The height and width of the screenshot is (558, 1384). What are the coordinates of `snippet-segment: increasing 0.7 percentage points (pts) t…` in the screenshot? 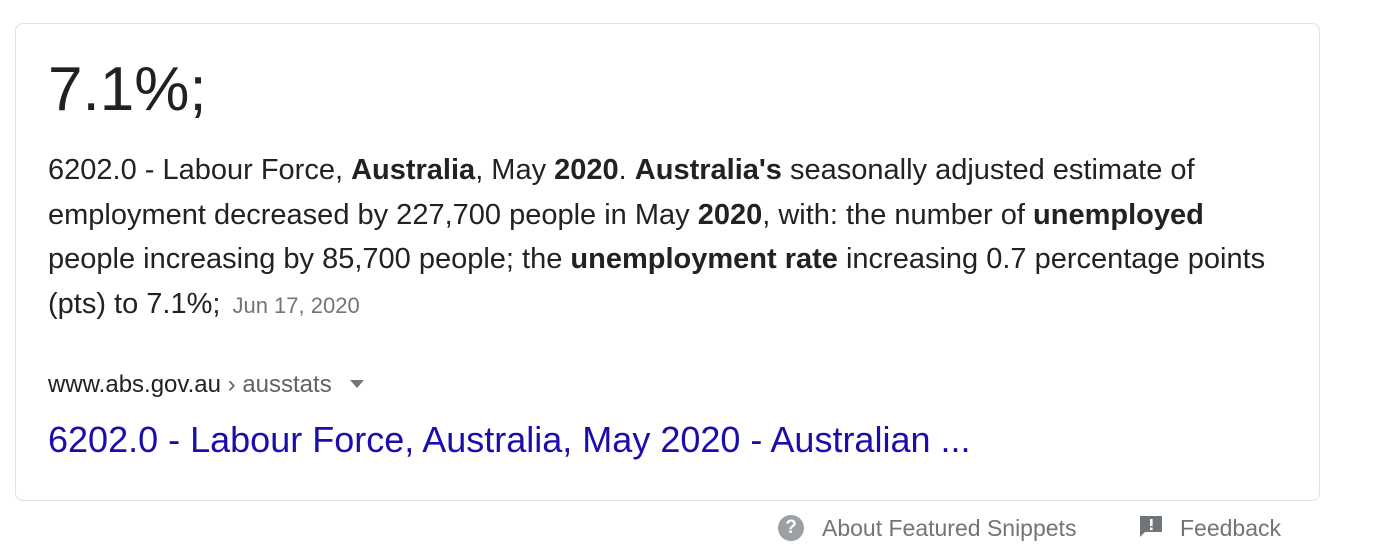 It's located at (657, 281).